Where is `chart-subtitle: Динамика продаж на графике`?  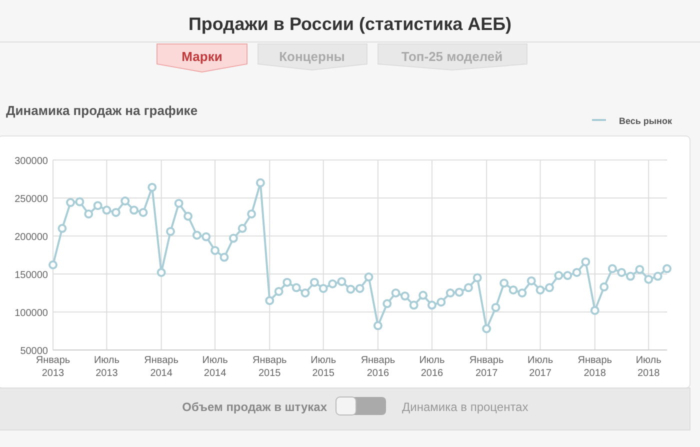 chart-subtitle: Динамика продаж на графике is located at coordinates (102, 110).